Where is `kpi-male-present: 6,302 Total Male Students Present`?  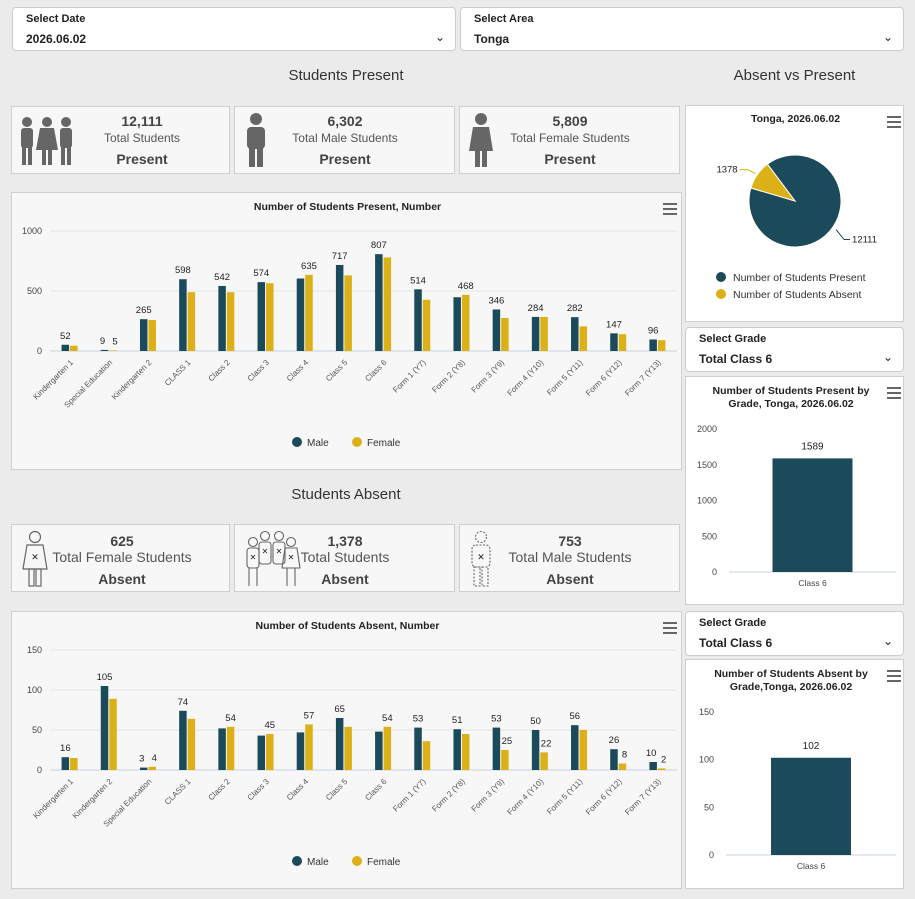 kpi-male-present: 6,302 Total Male Students Present is located at coordinates (344, 140).